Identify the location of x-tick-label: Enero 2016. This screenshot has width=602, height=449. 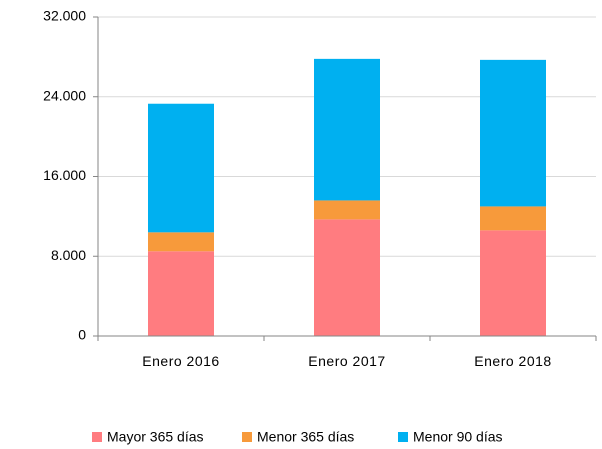
(181, 361).